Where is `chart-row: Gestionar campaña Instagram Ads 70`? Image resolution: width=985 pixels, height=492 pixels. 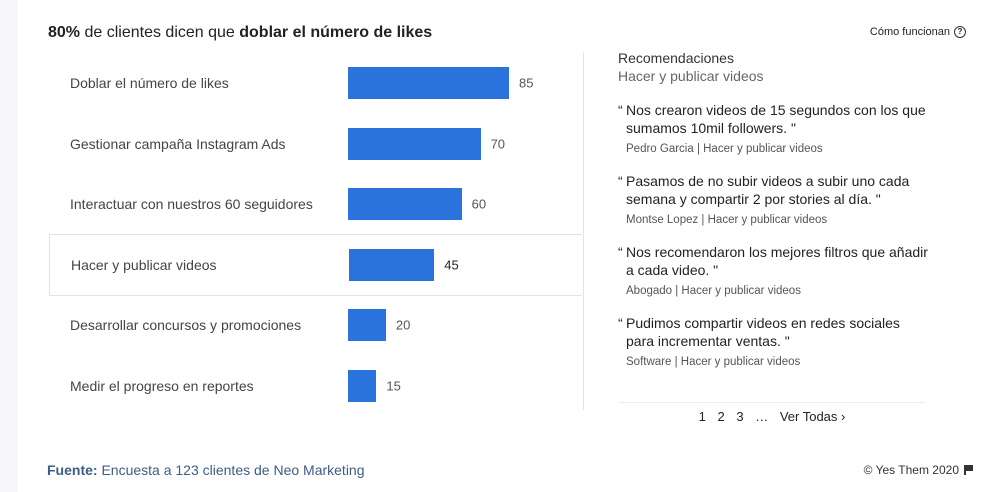
chart-row: Gestionar campaña Instagram Ads 70 is located at coordinates (315, 144).